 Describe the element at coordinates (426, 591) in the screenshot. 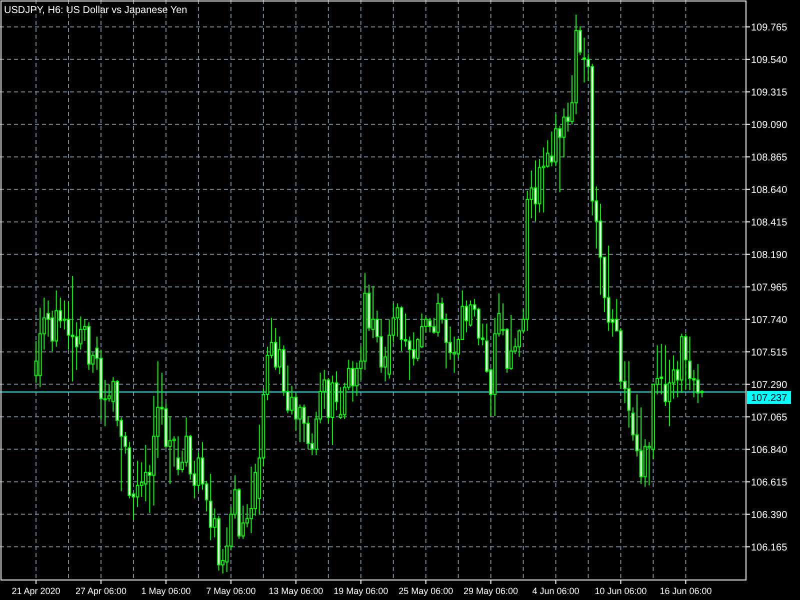

I see `x-tick-label: 25 May 06:00` at that location.